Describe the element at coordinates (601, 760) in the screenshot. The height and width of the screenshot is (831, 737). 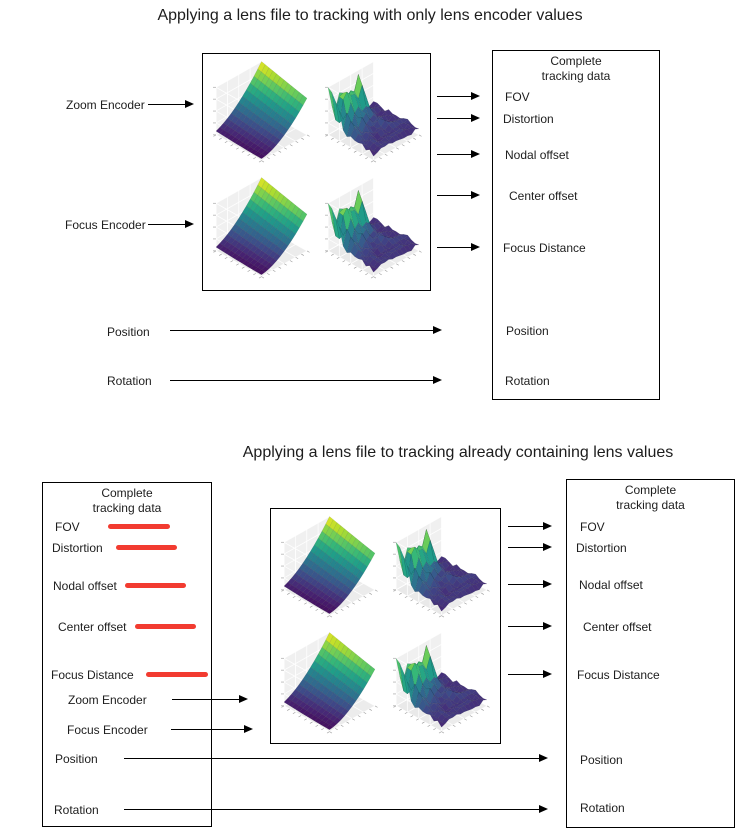
I see `tracking2-item-position: Position` at that location.